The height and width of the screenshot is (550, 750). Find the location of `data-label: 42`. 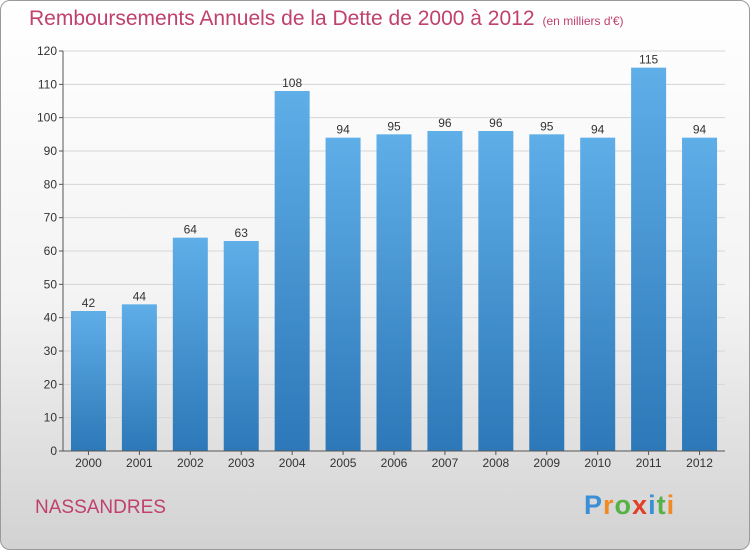

data-label: 42 is located at coordinates (89, 303).